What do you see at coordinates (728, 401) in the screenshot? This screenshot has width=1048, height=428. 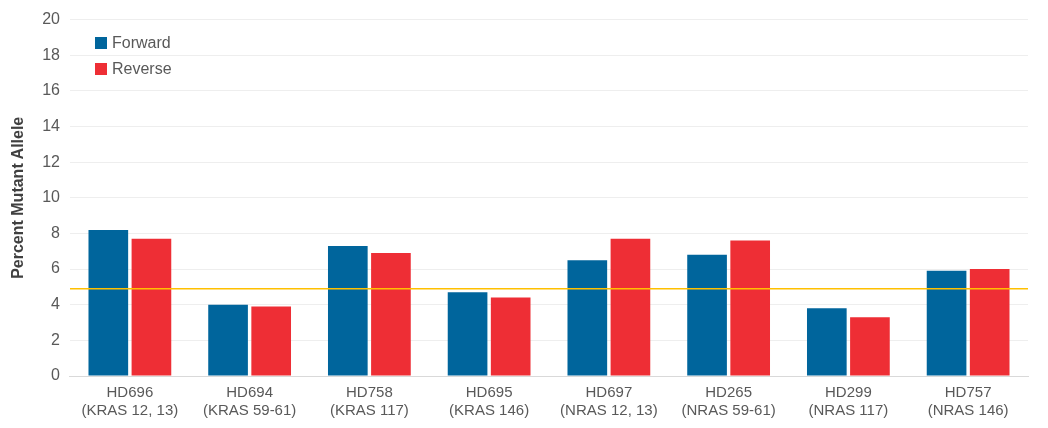 I see `x-tick-label: HD265 (NRAS 59-61)` at bounding box center [728, 401].